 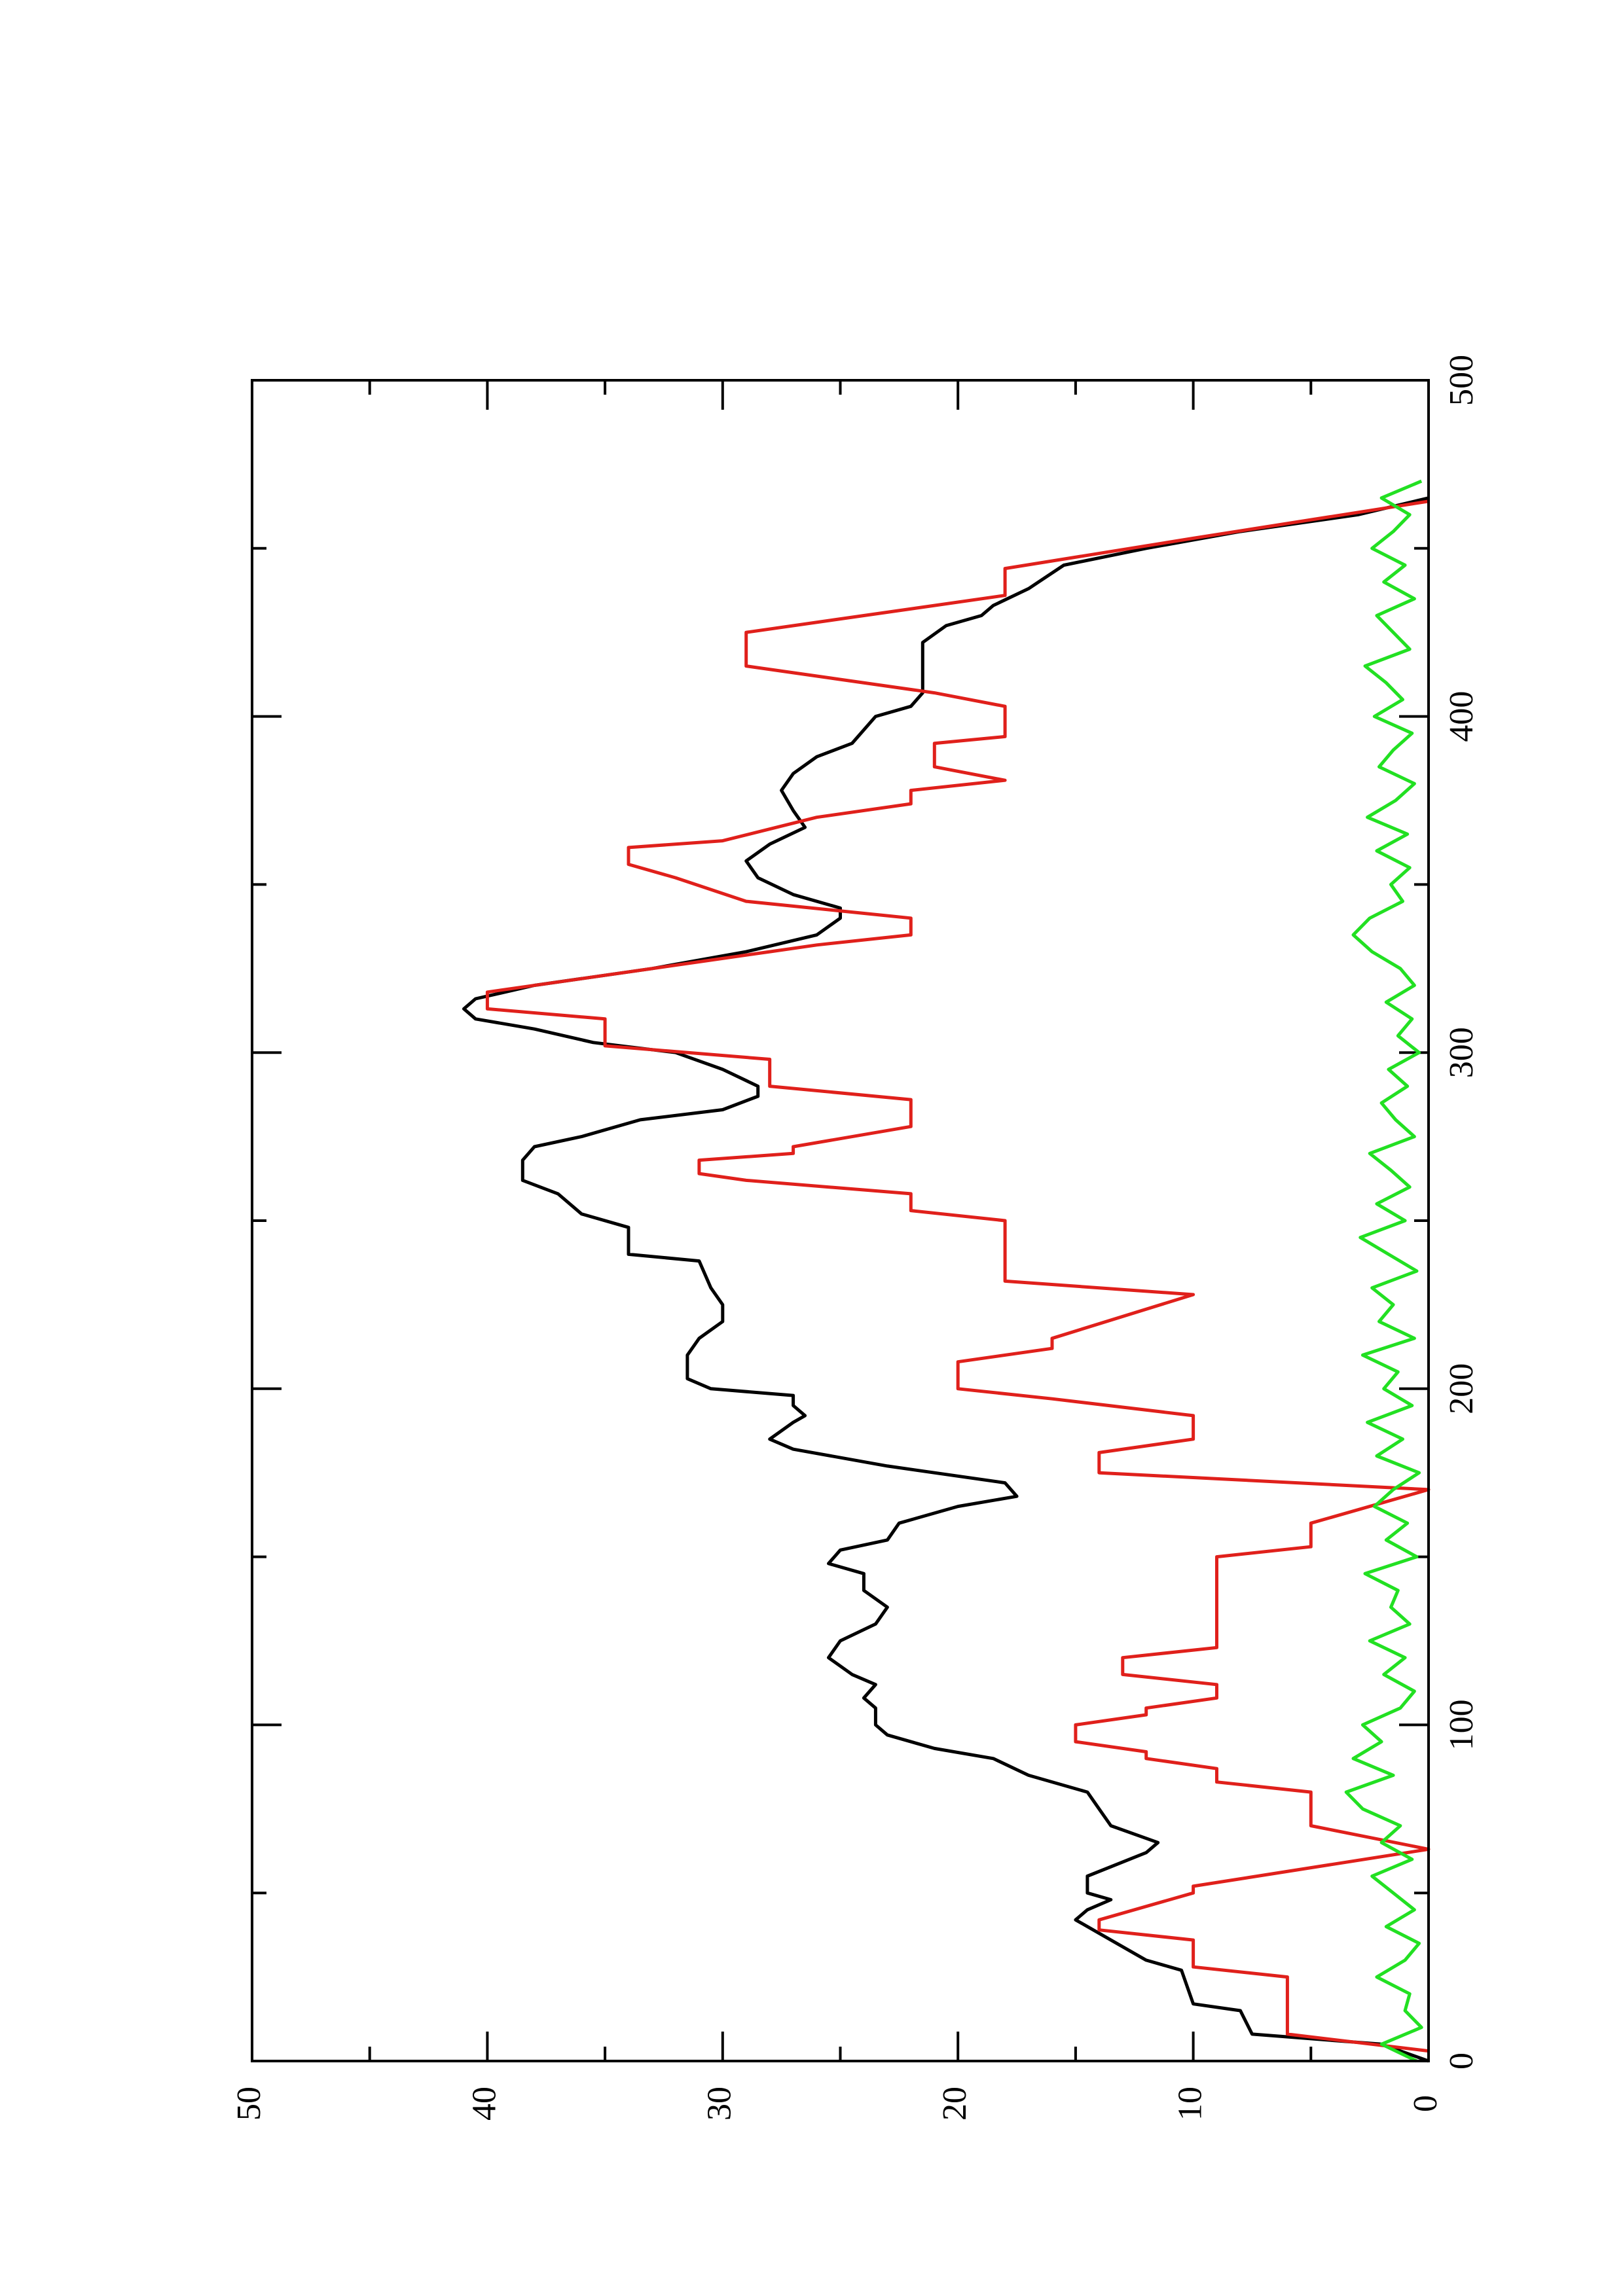 What do you see at coordinates (484, 2104) in the screenshot?
I see `y-tick-label: 40` at bounding box center [484, 2104].